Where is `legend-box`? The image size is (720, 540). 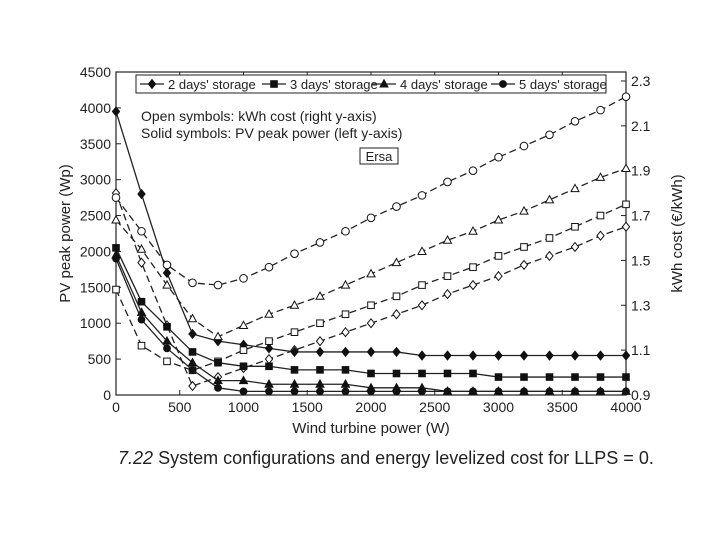 legend-box is located at coordinates (371, 84).